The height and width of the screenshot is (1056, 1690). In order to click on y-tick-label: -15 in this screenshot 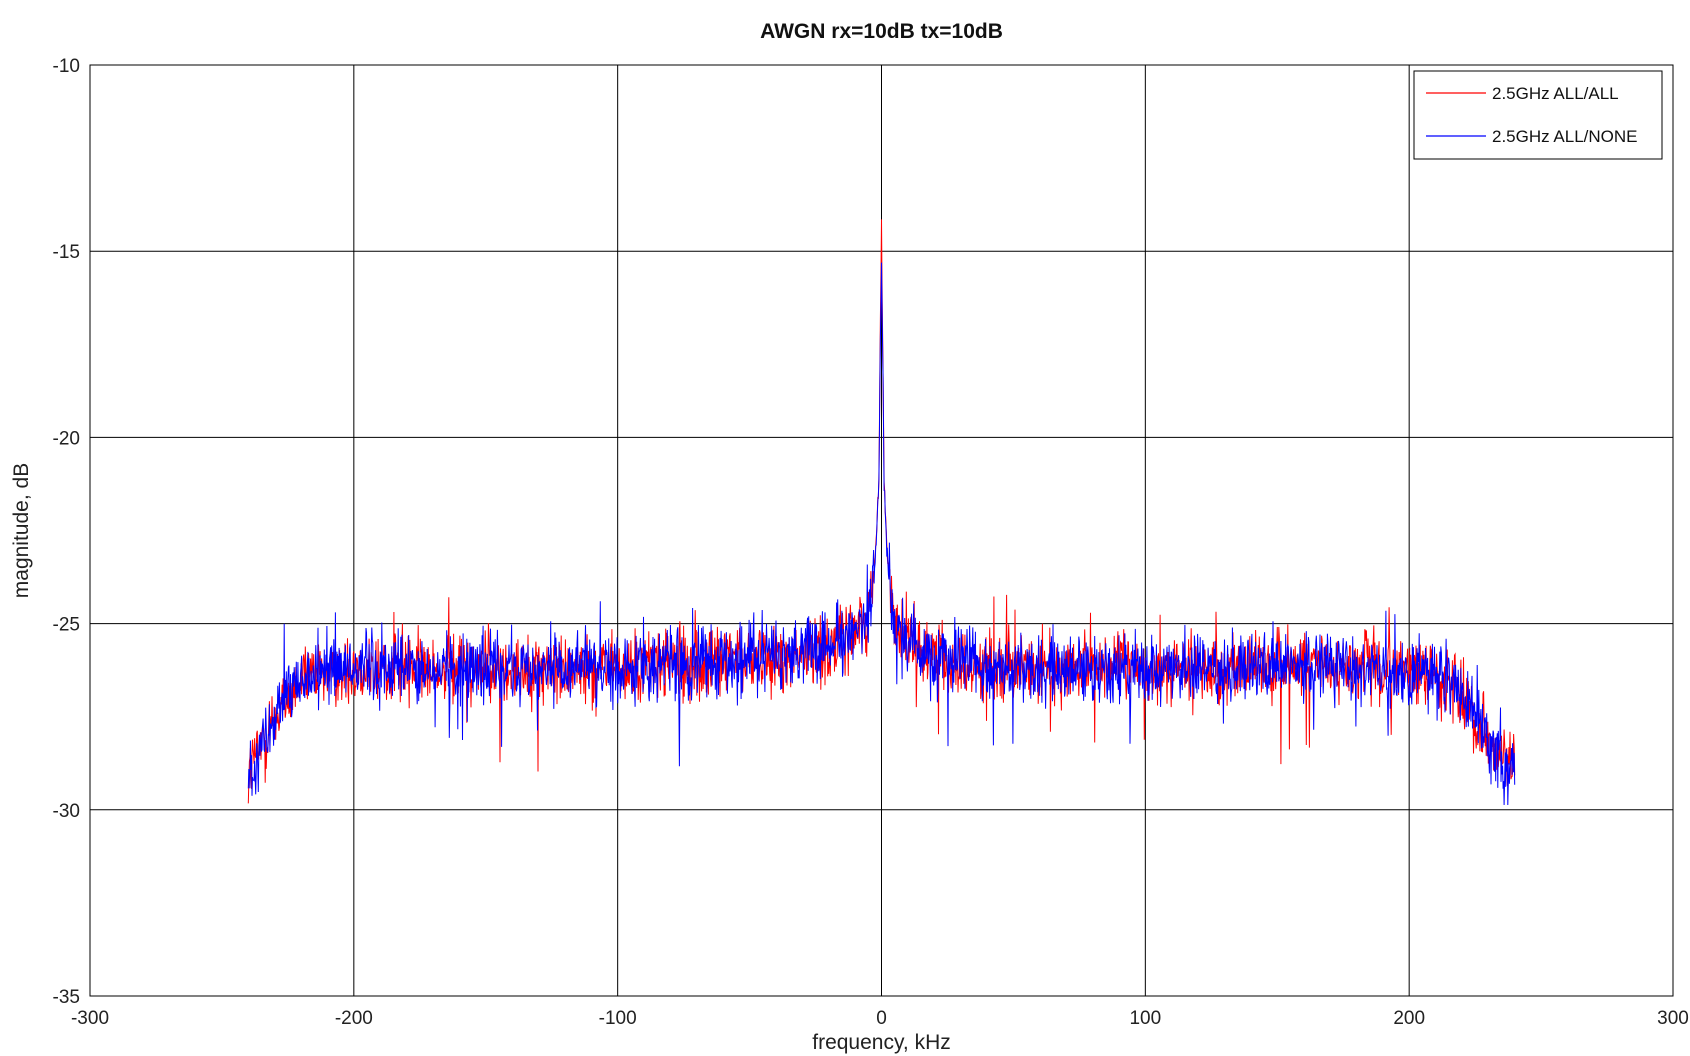, I will do `click(66, 252)`.